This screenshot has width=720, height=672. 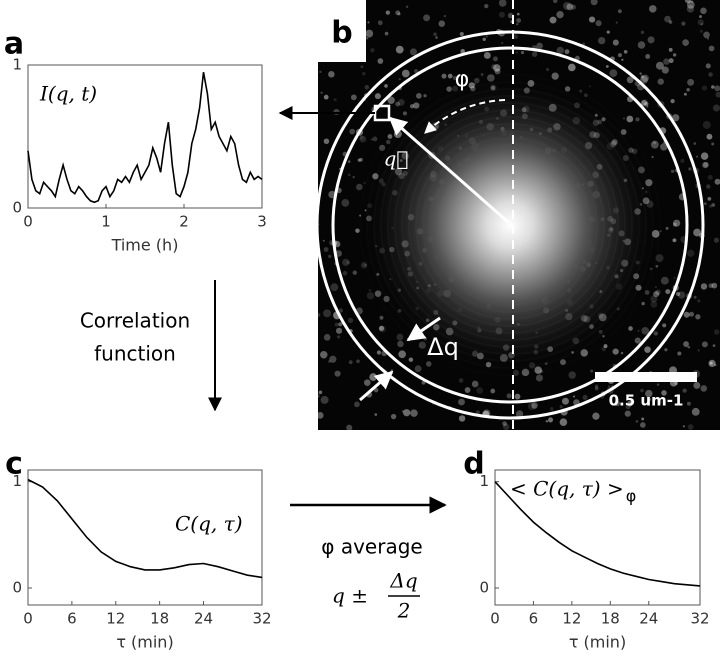 I want to click on y-tick-label: 0, so click(x=17, y=587).